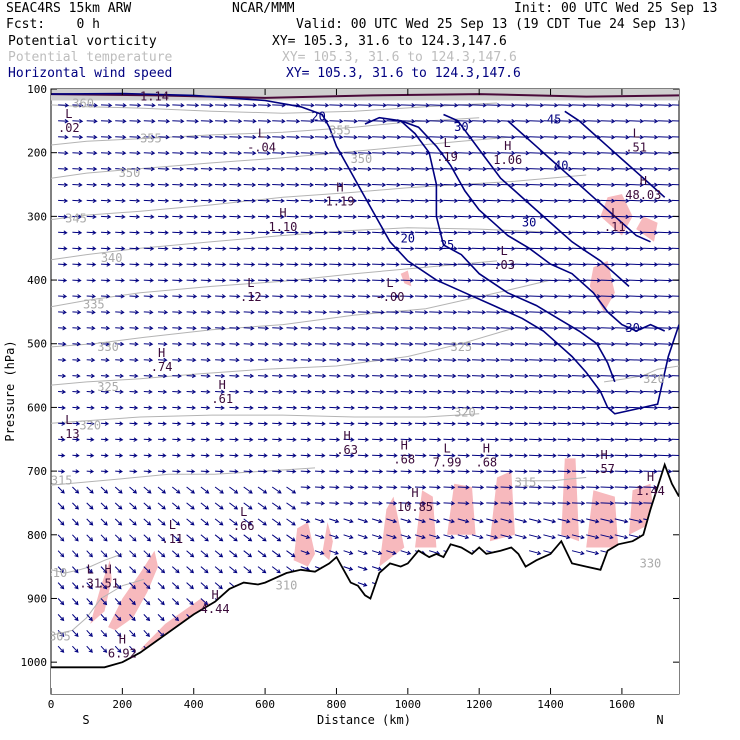 The width and height of the screenshot is (740, 740). What do you see at coordinates (347, 450) in the screenshot?
I see `pv-extremum-value: .63` at bounding box center [347, 450].